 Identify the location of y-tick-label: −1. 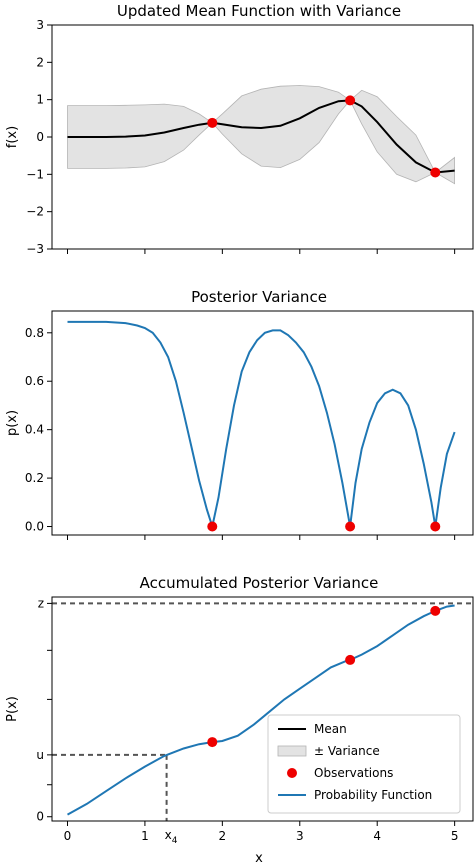
(35, 174).